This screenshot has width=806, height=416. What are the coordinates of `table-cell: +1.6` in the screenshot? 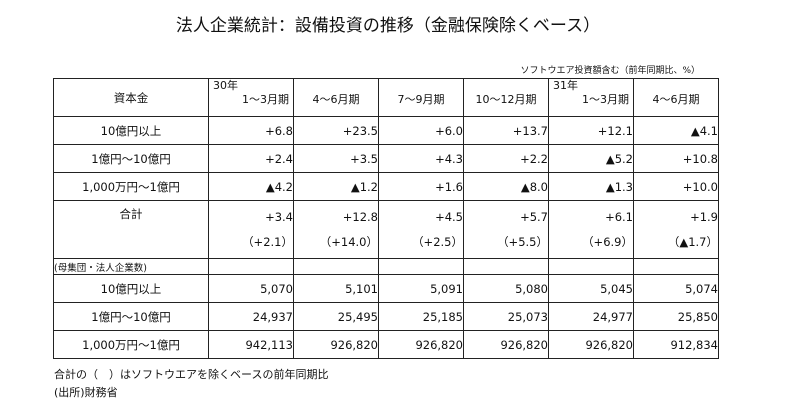 It's located at (421, 186).